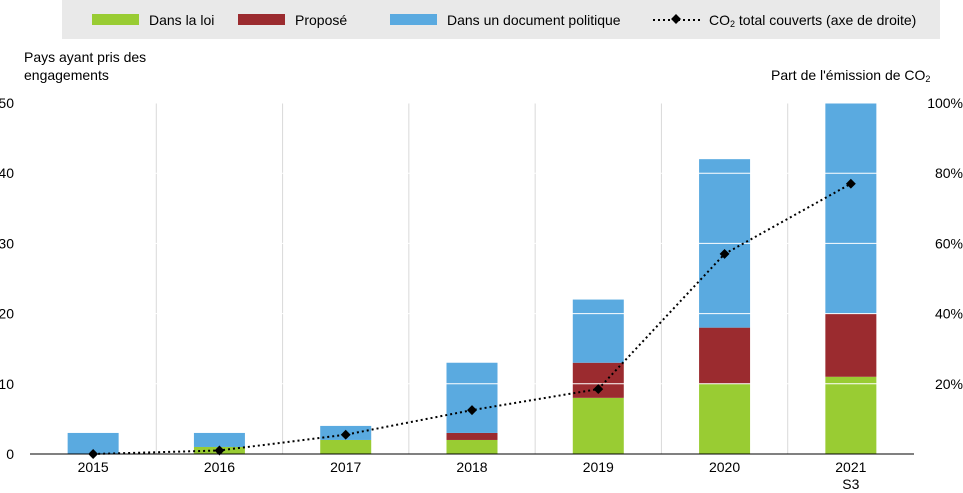 The image size is (963, 493). What do you see at coordinates (85, 57) in the screenshot?
I see `left-axis-title-line1: Pays ayant pris des` at bounding box center [85, 57].